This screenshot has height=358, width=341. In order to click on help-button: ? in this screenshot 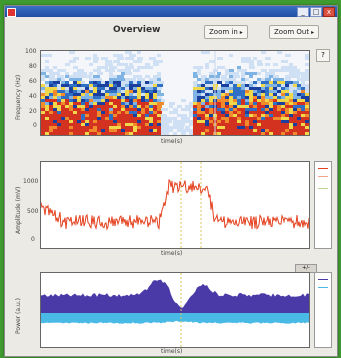, I will do `click(323, 55)`.